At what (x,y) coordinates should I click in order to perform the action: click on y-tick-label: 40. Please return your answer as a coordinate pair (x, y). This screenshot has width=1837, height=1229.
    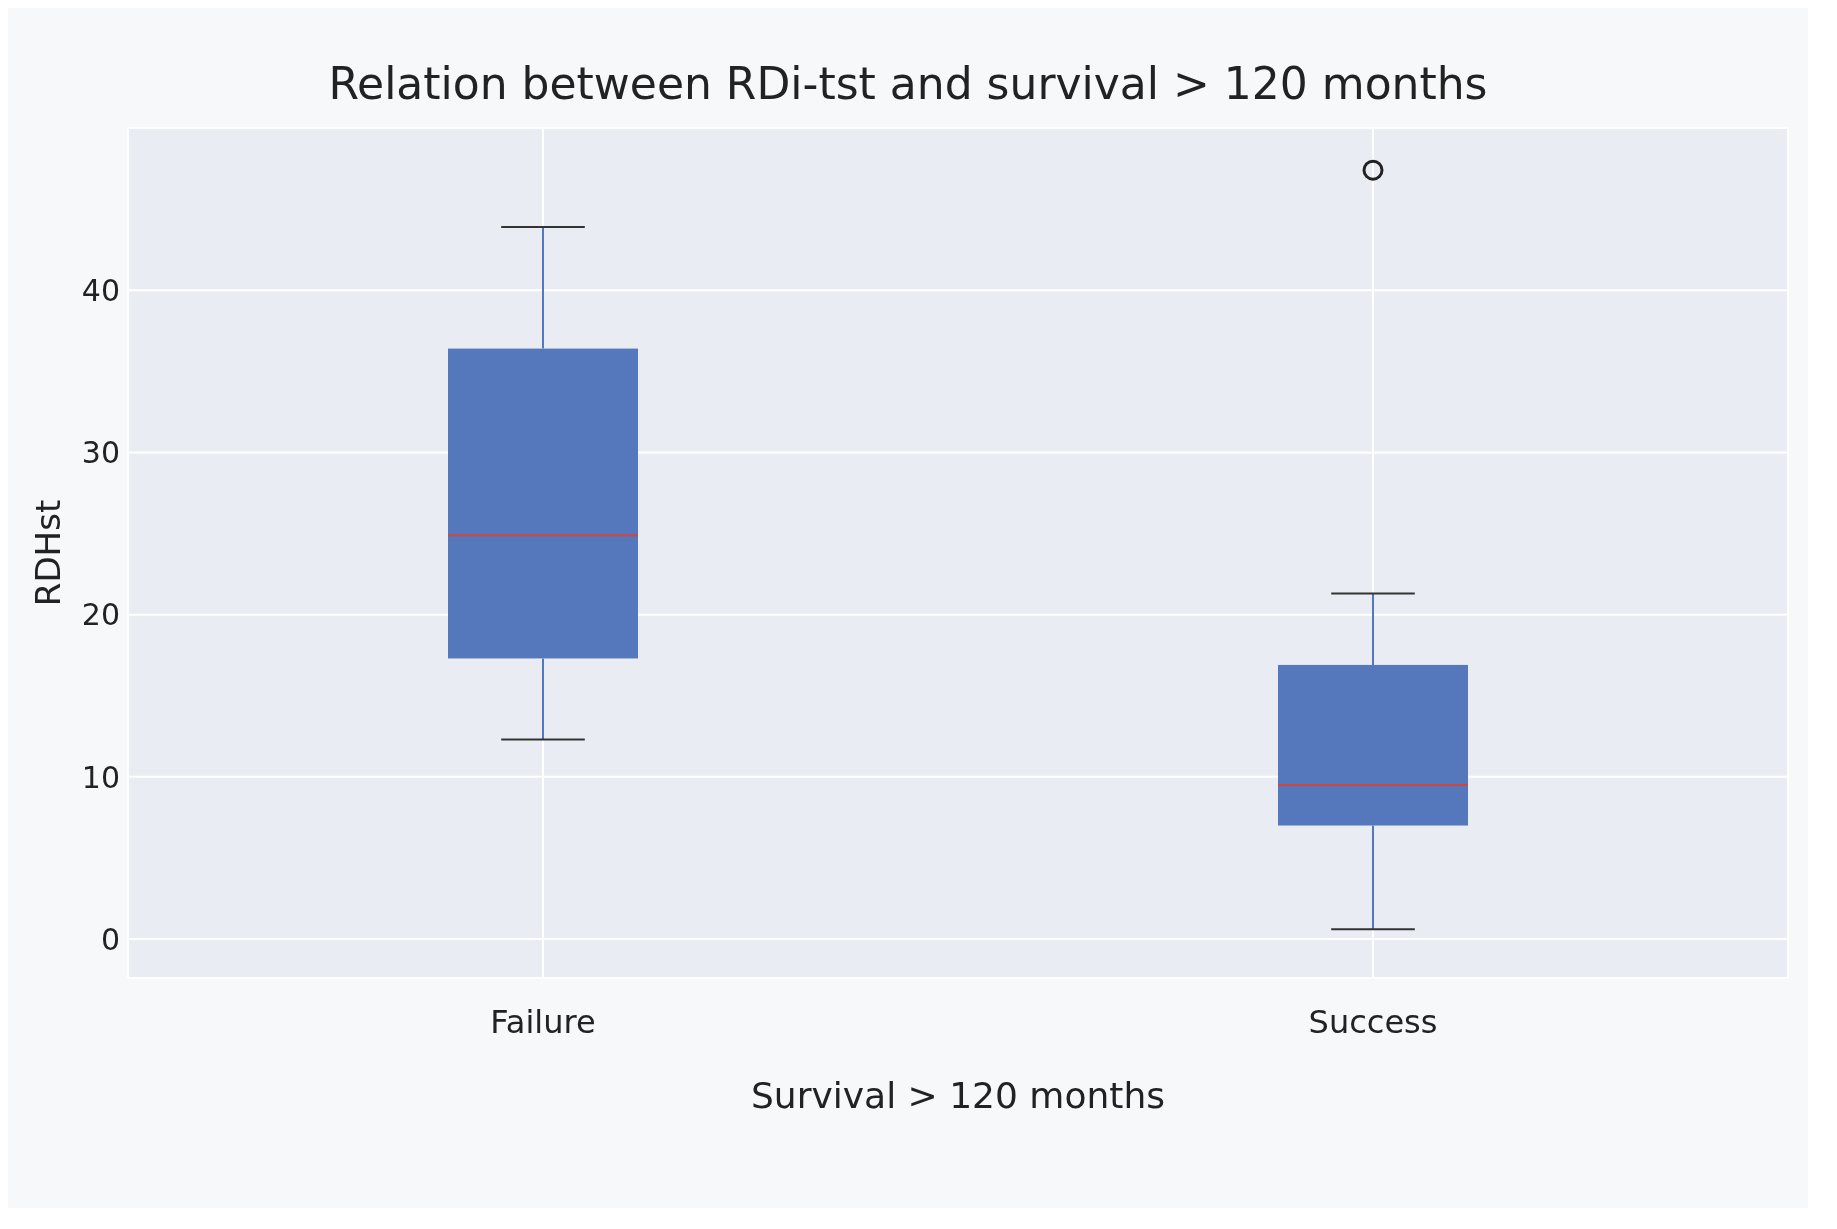
    Looking at the image, I should click on (100, 290).